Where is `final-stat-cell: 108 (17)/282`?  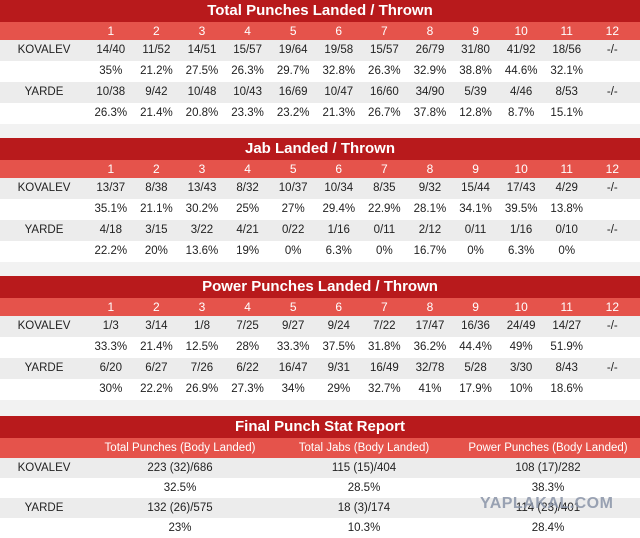 final-stat-cell: 108 (17)/282 is located at coordinates (548, 468).